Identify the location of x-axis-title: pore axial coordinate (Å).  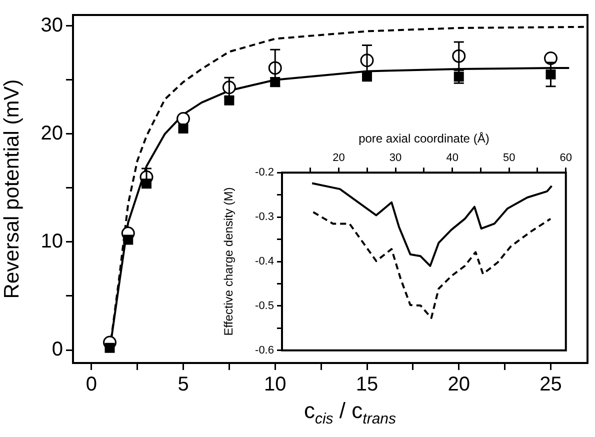
(424, 139).